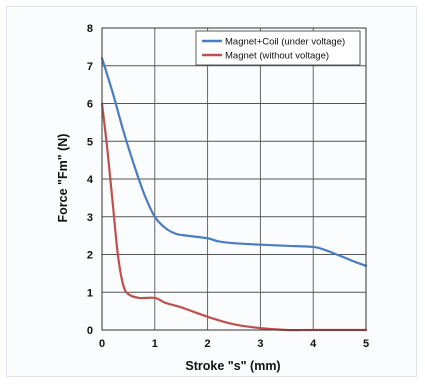  I want to click on y-tick-labels: 0 1 2 3 4 5 6 7 8, so click(90, 180).